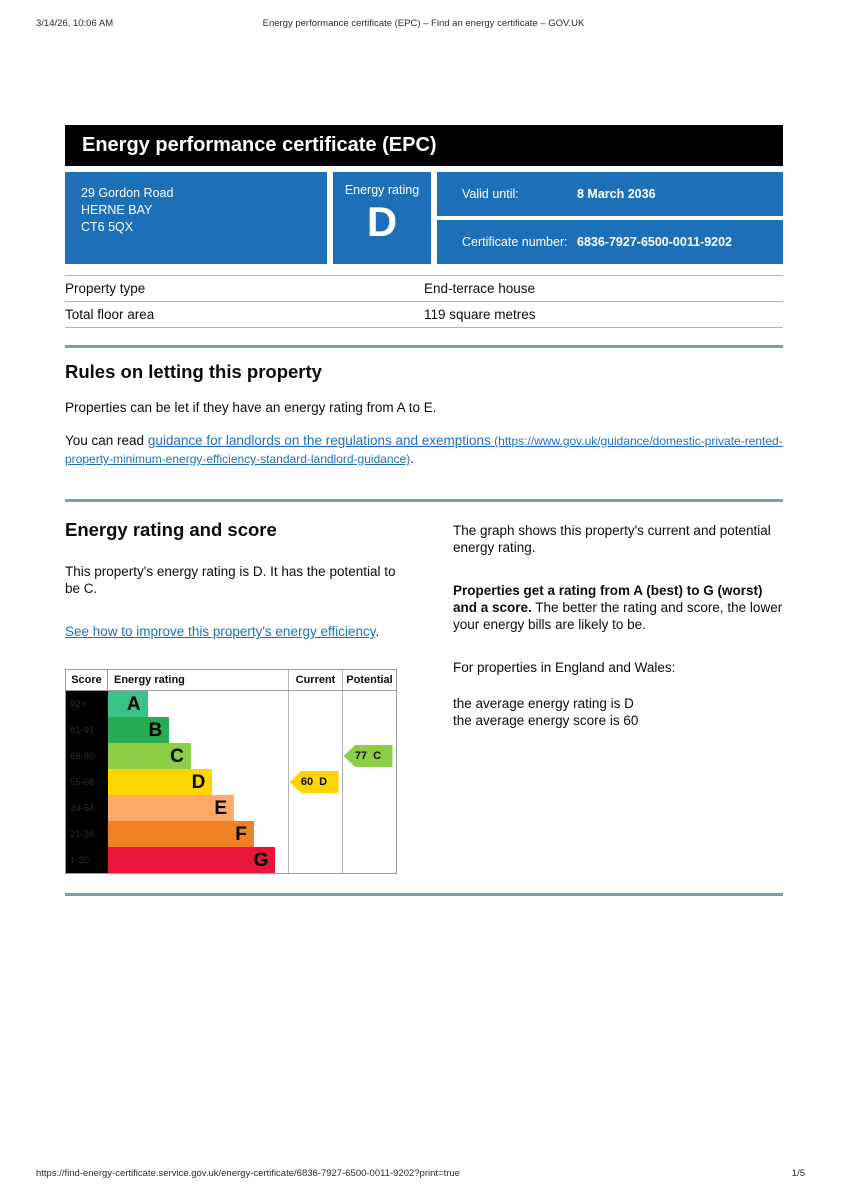  I want to click on epc-score-range: 55-68, so click(87, 782).